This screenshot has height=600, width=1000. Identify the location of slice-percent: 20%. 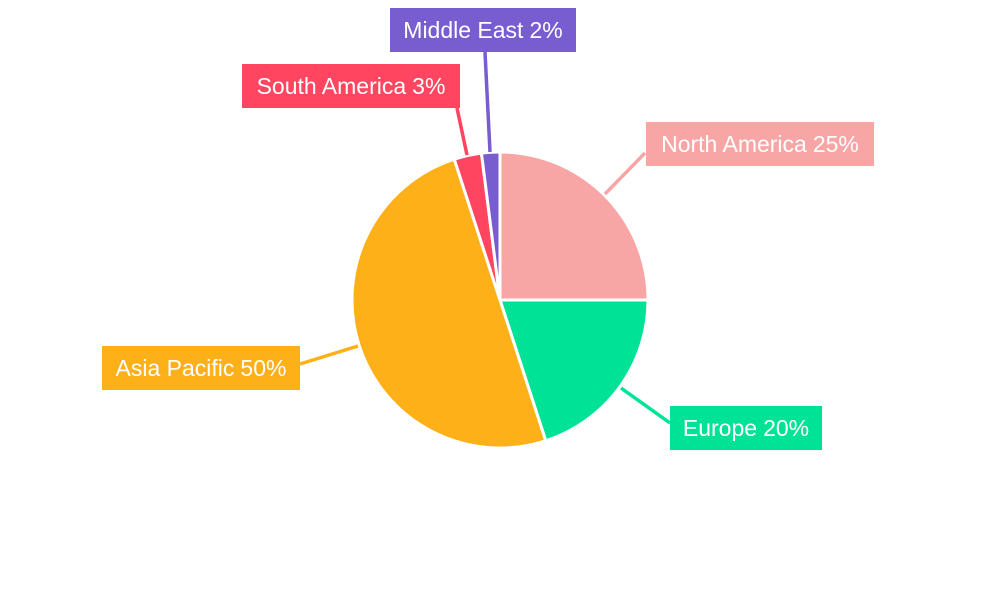
(786, 428).